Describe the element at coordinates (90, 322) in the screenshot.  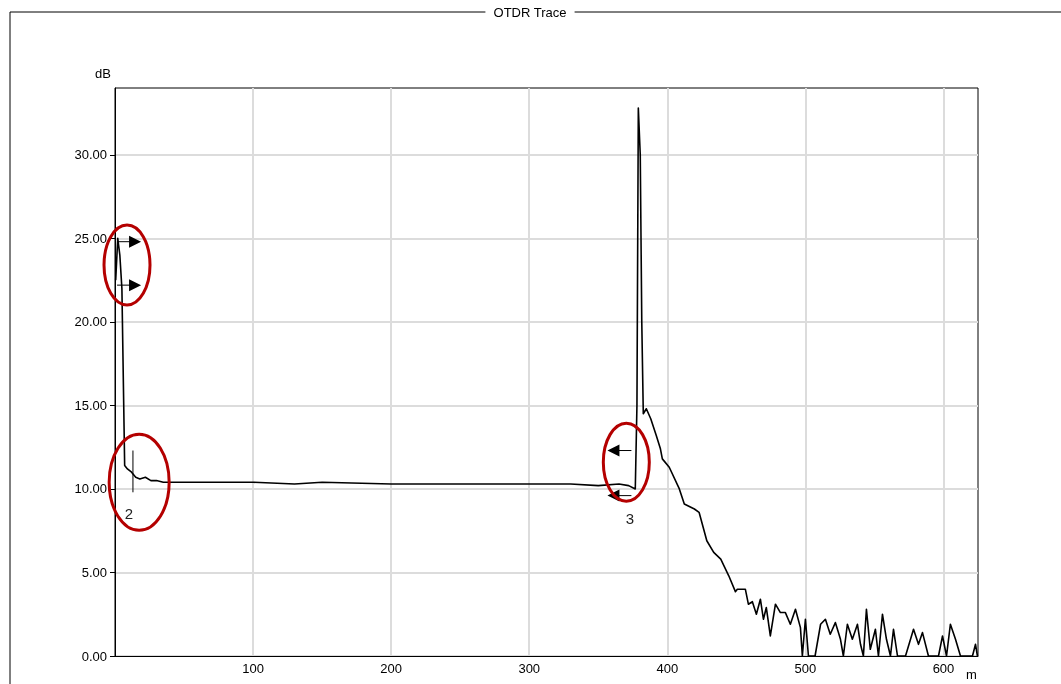
I see `y-tick-label: 20.00` at that location.